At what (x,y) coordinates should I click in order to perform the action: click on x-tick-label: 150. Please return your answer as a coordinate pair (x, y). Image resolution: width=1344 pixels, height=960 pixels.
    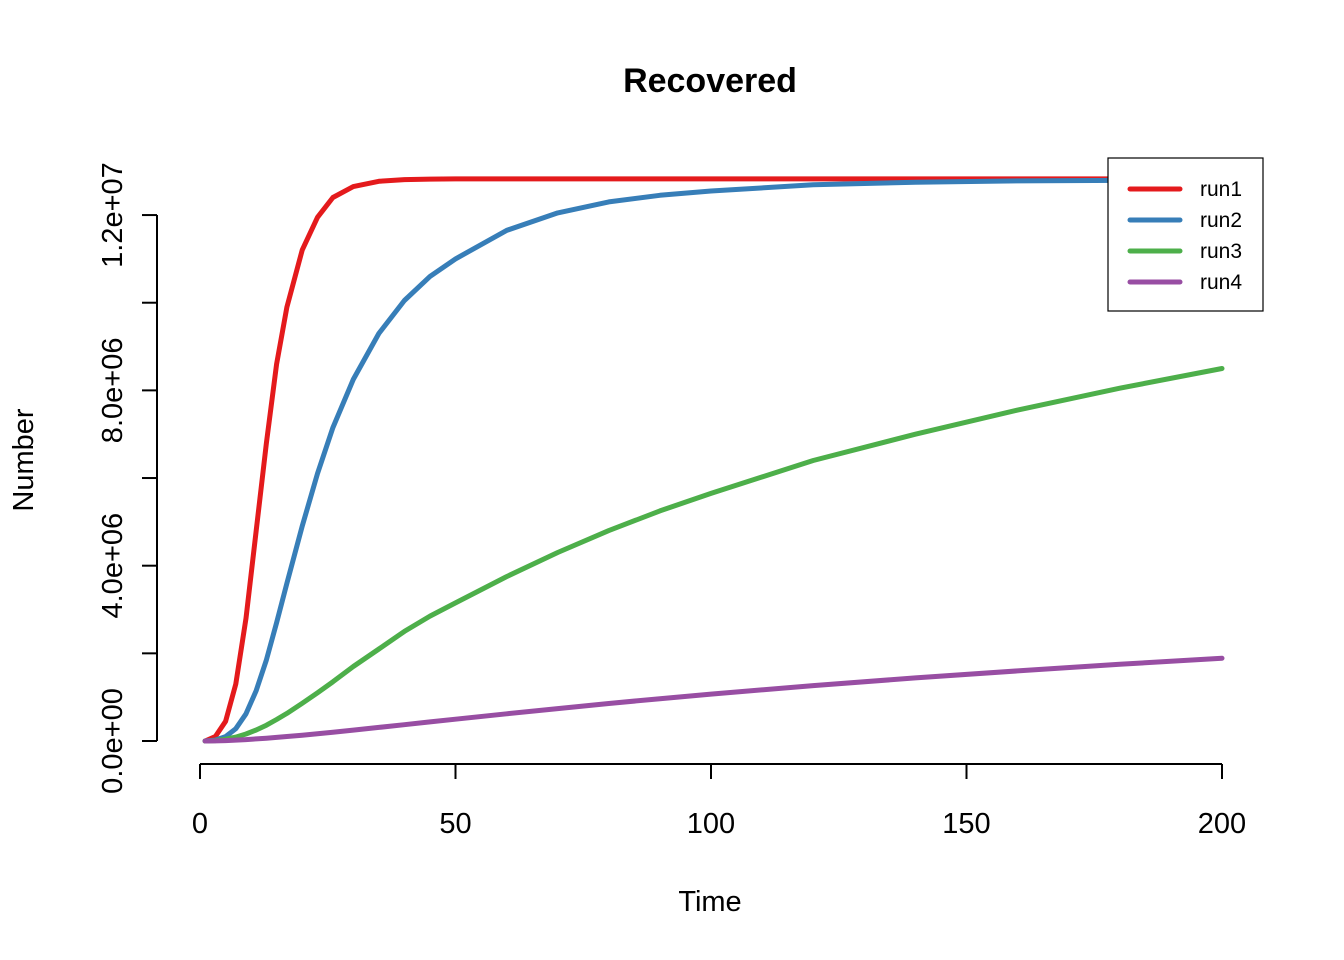
    Looking at the image, I should click on (966, 824).